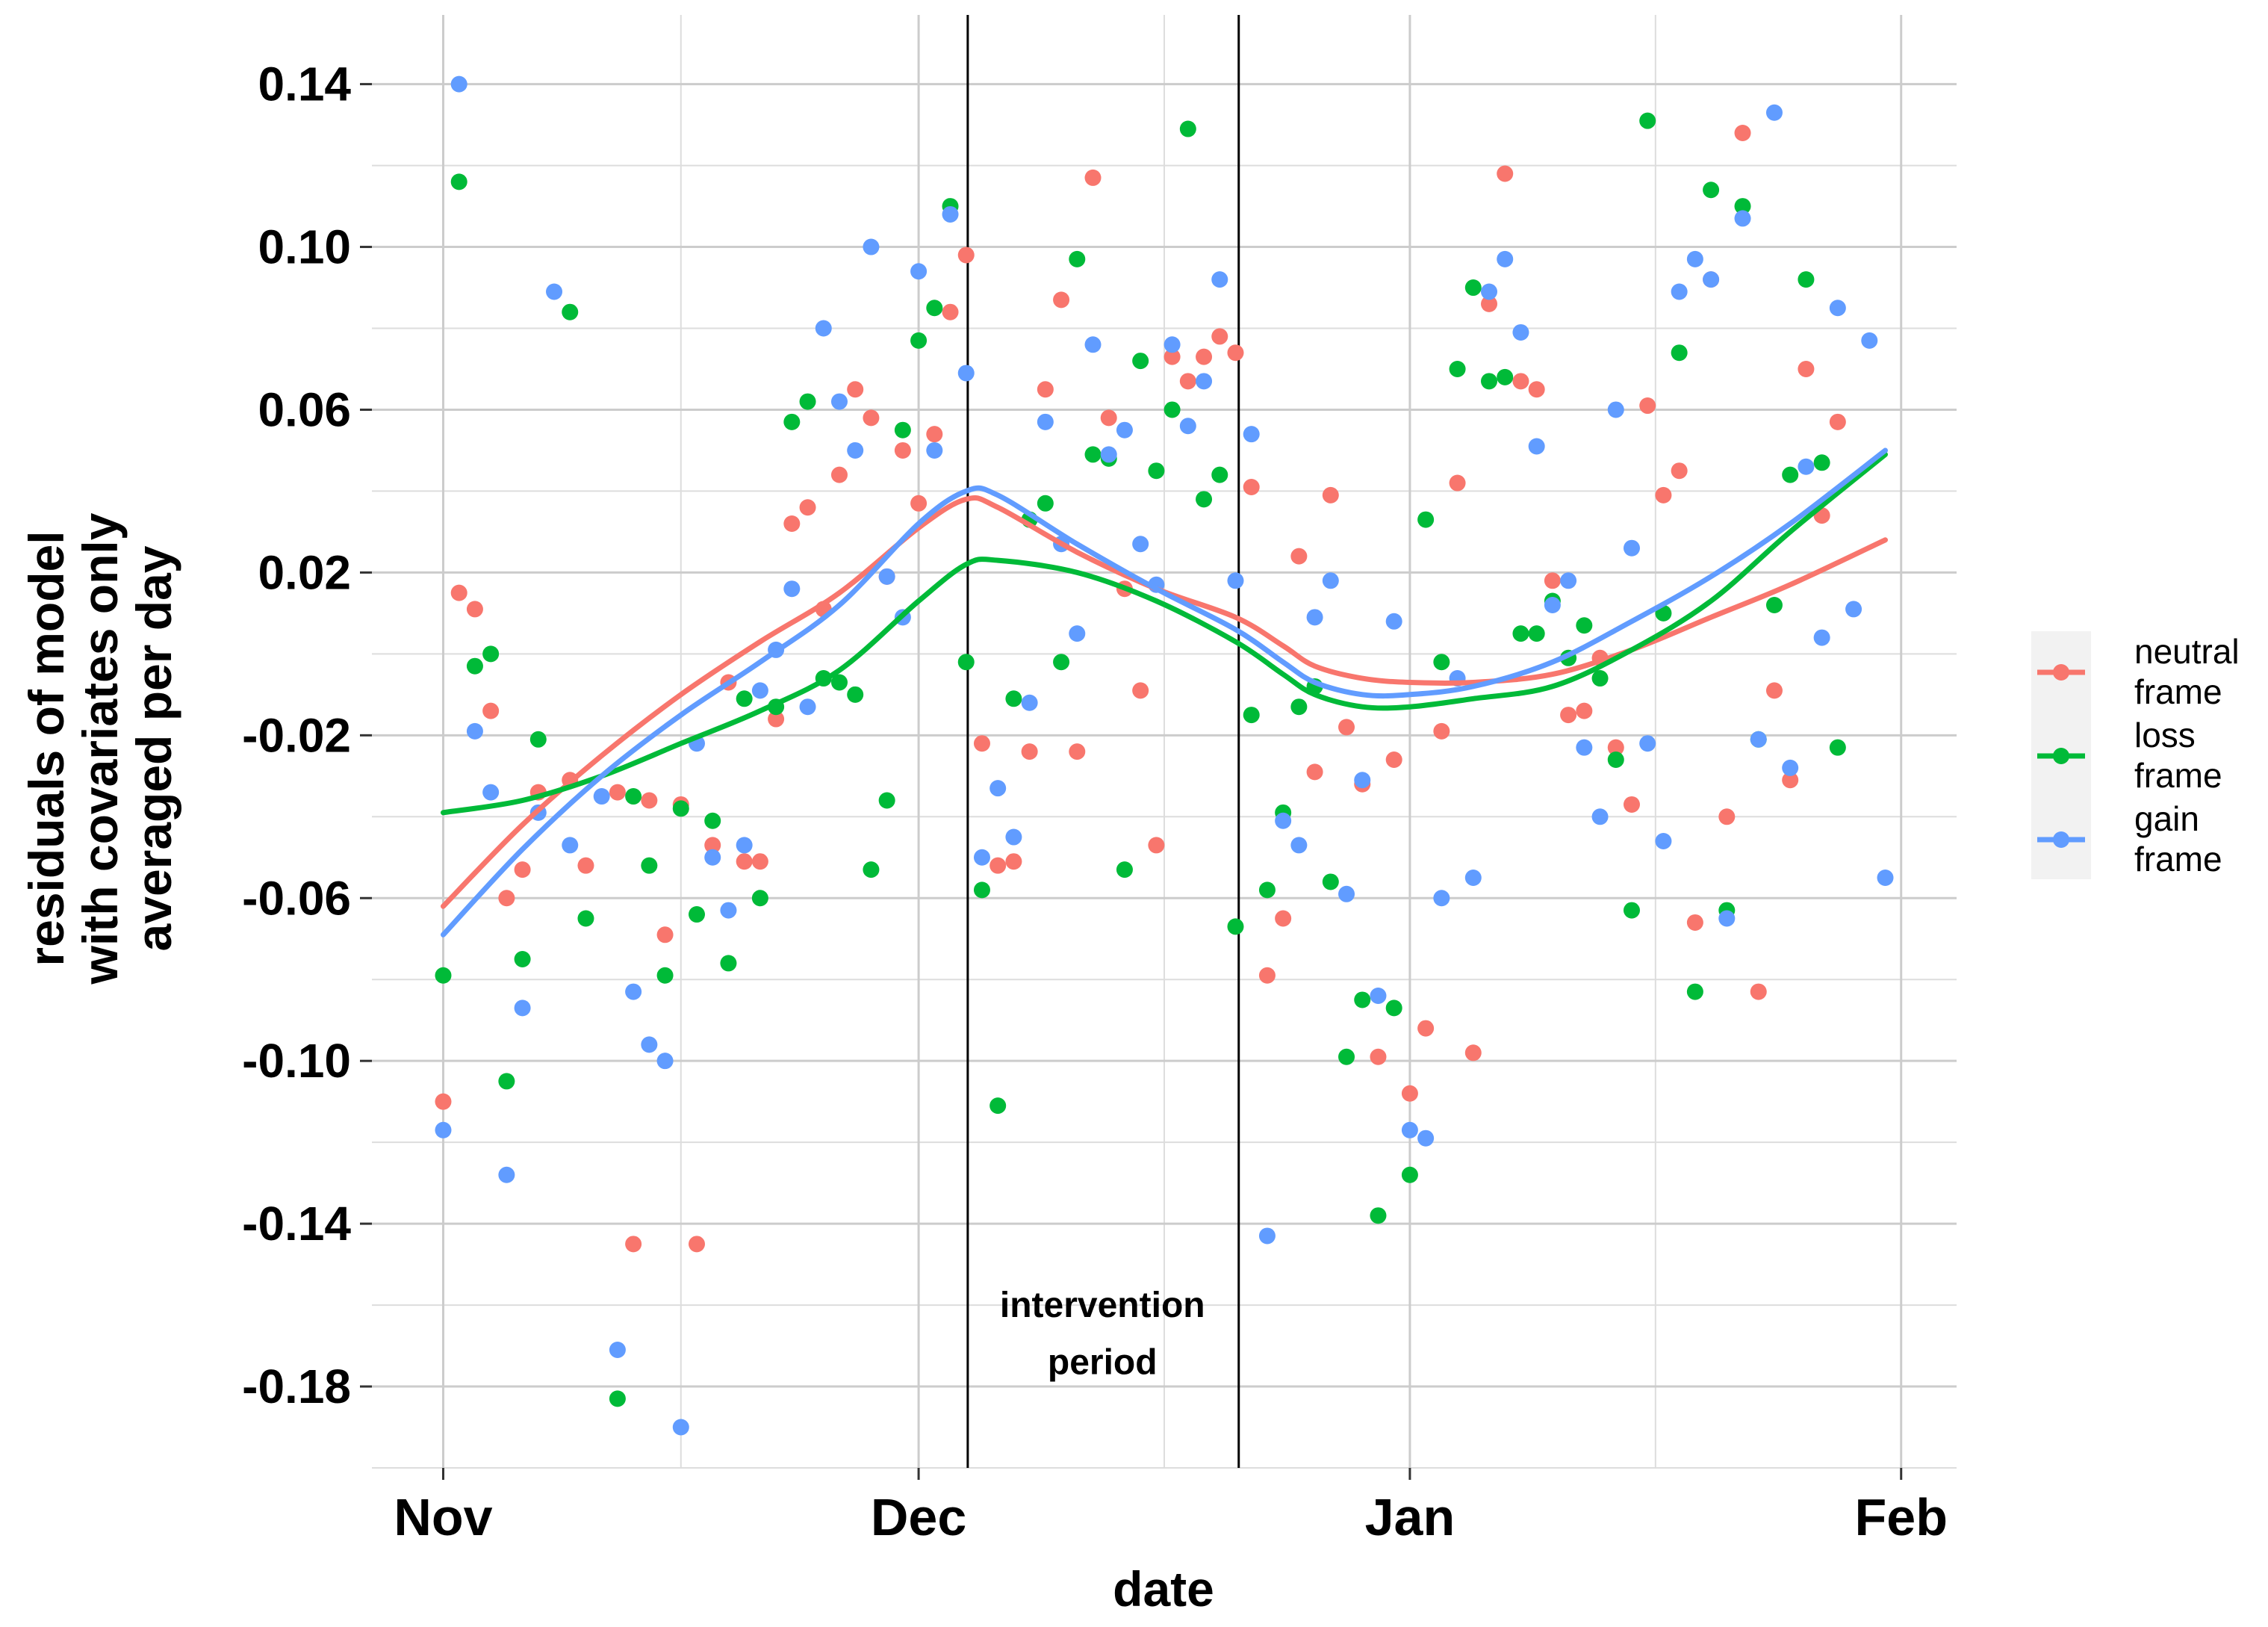 The image size is (2268, 1627). Describe the element at coordinates (296, 1386) in the screenshot. I see `y-tick-label-8: -0.18` at that location.